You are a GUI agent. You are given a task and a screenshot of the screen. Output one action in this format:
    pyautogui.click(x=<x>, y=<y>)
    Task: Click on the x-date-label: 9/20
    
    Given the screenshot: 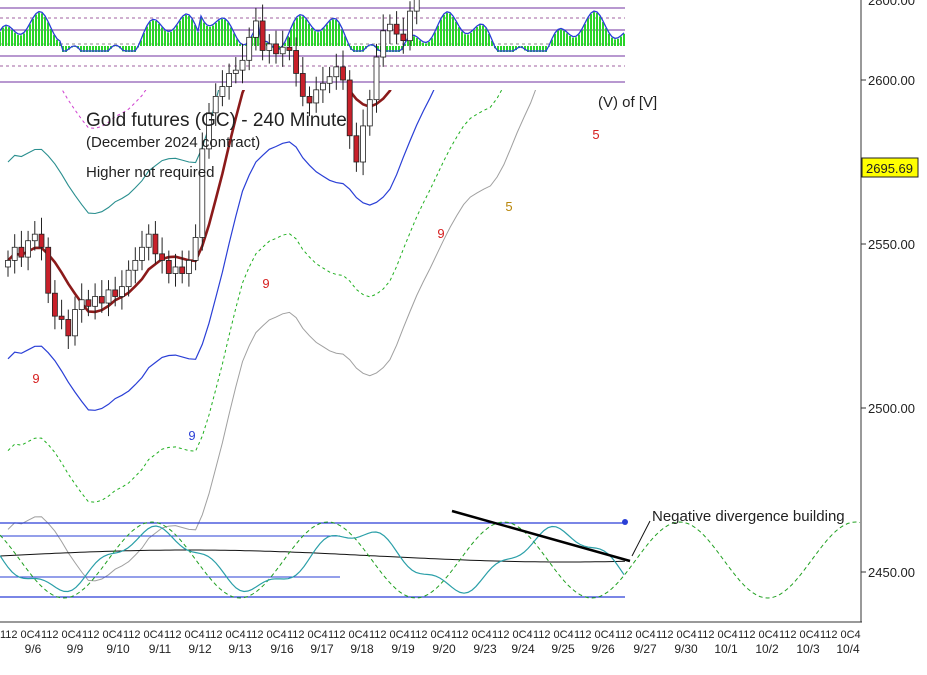 What is the action you would take?
    pyautogui.click(x=444, y=649)
    